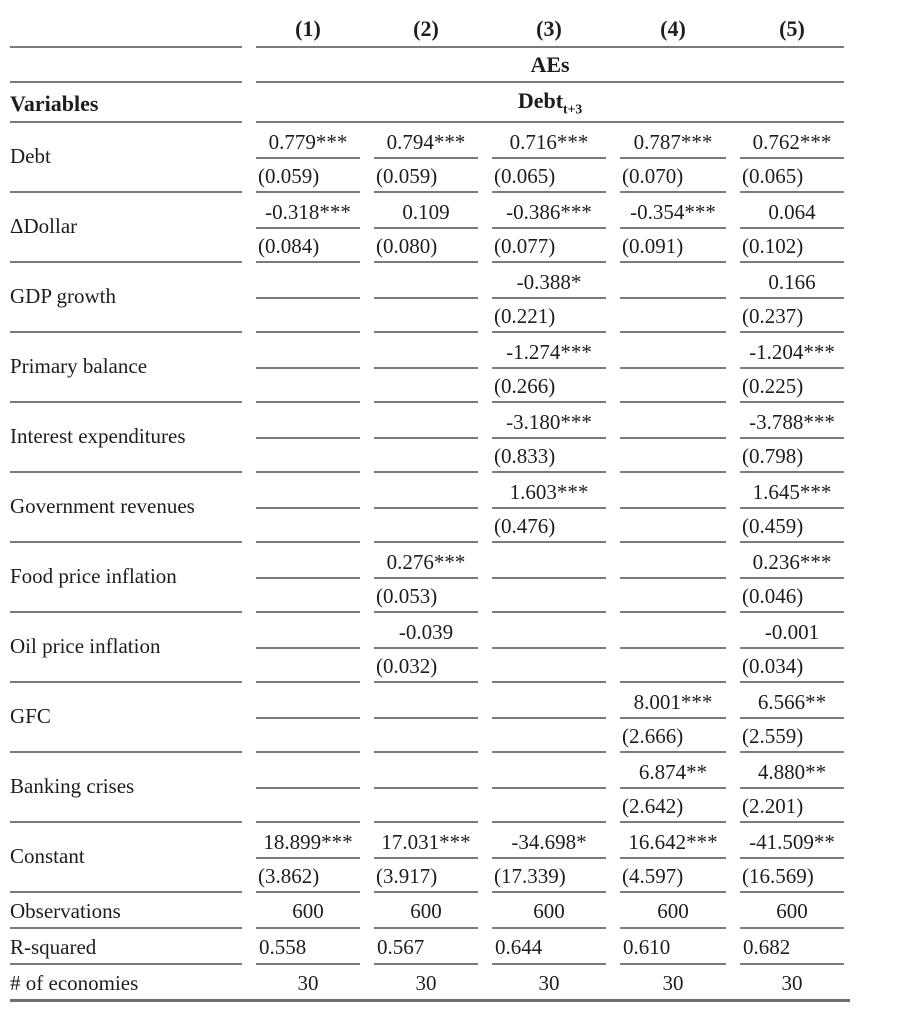 The width and height of the screenshot is (900, 1022). I want to click on standard-error-cell: (0.833), so click(549, 456).